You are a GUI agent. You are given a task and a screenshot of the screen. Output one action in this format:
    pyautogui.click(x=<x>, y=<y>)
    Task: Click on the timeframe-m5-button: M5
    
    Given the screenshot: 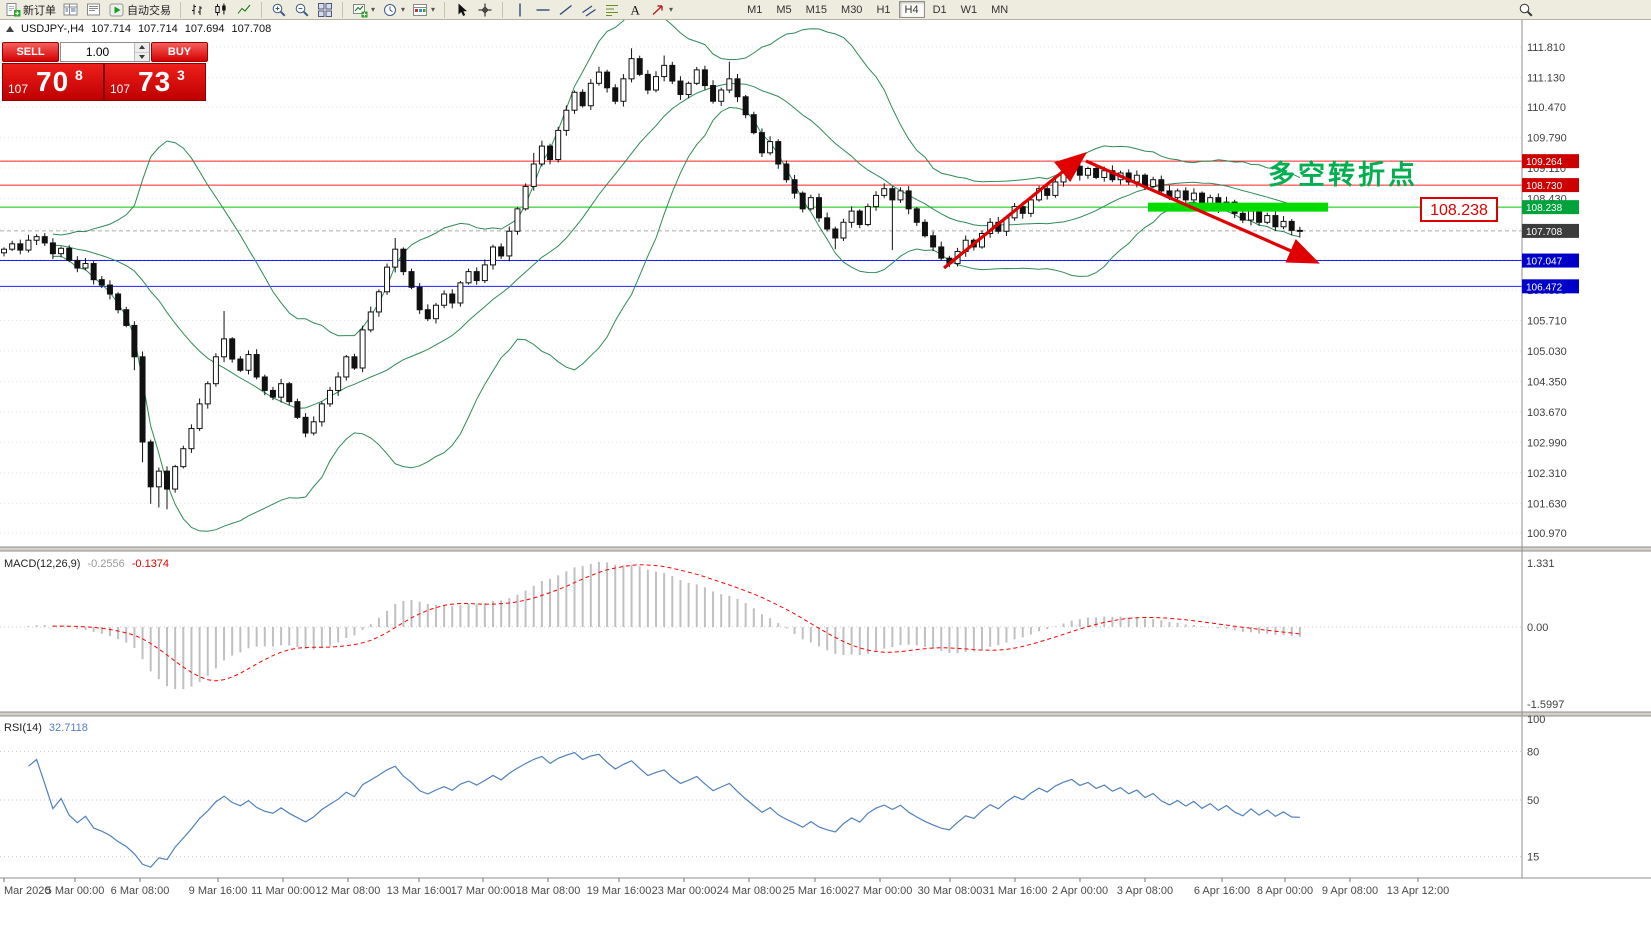 What is the action you would take?
    pyautogui.click(x=783, y=9)
    